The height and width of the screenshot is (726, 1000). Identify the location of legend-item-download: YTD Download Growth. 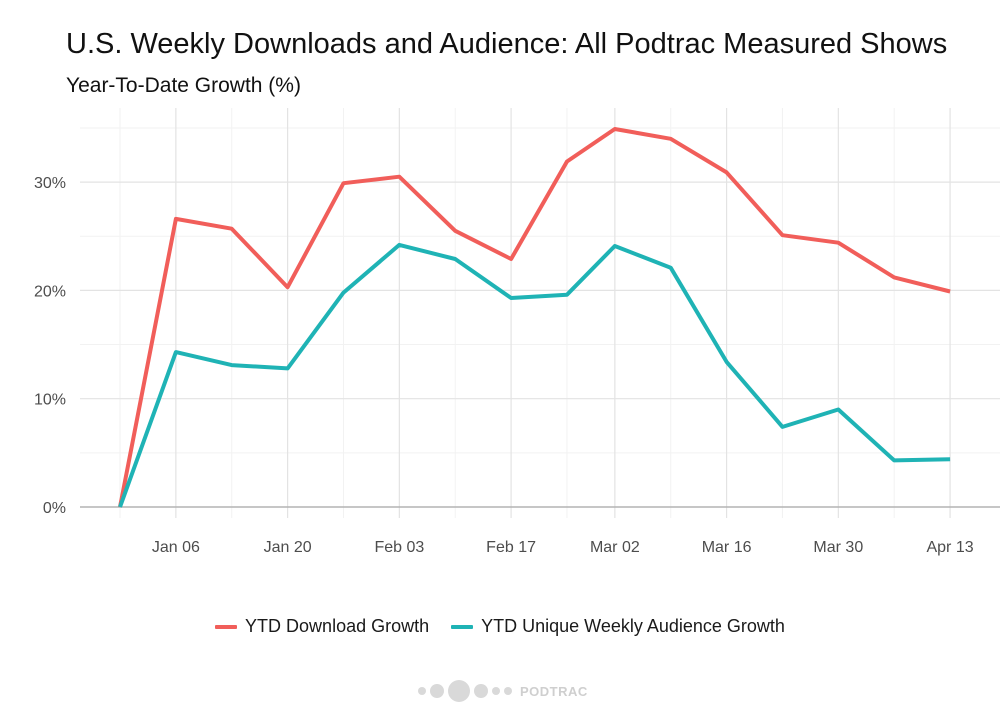
(322, 626).